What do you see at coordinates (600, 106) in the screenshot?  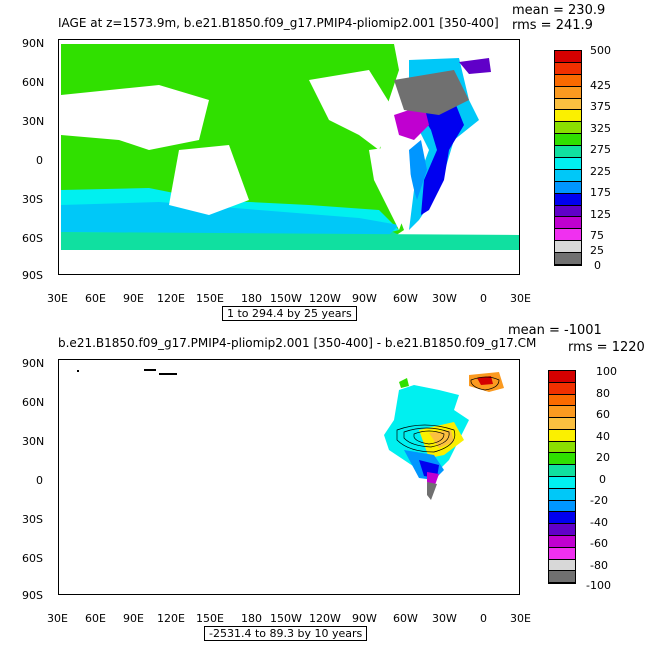 I see `panel1-cb-label-2: 375` at bounding box center [600, 106].